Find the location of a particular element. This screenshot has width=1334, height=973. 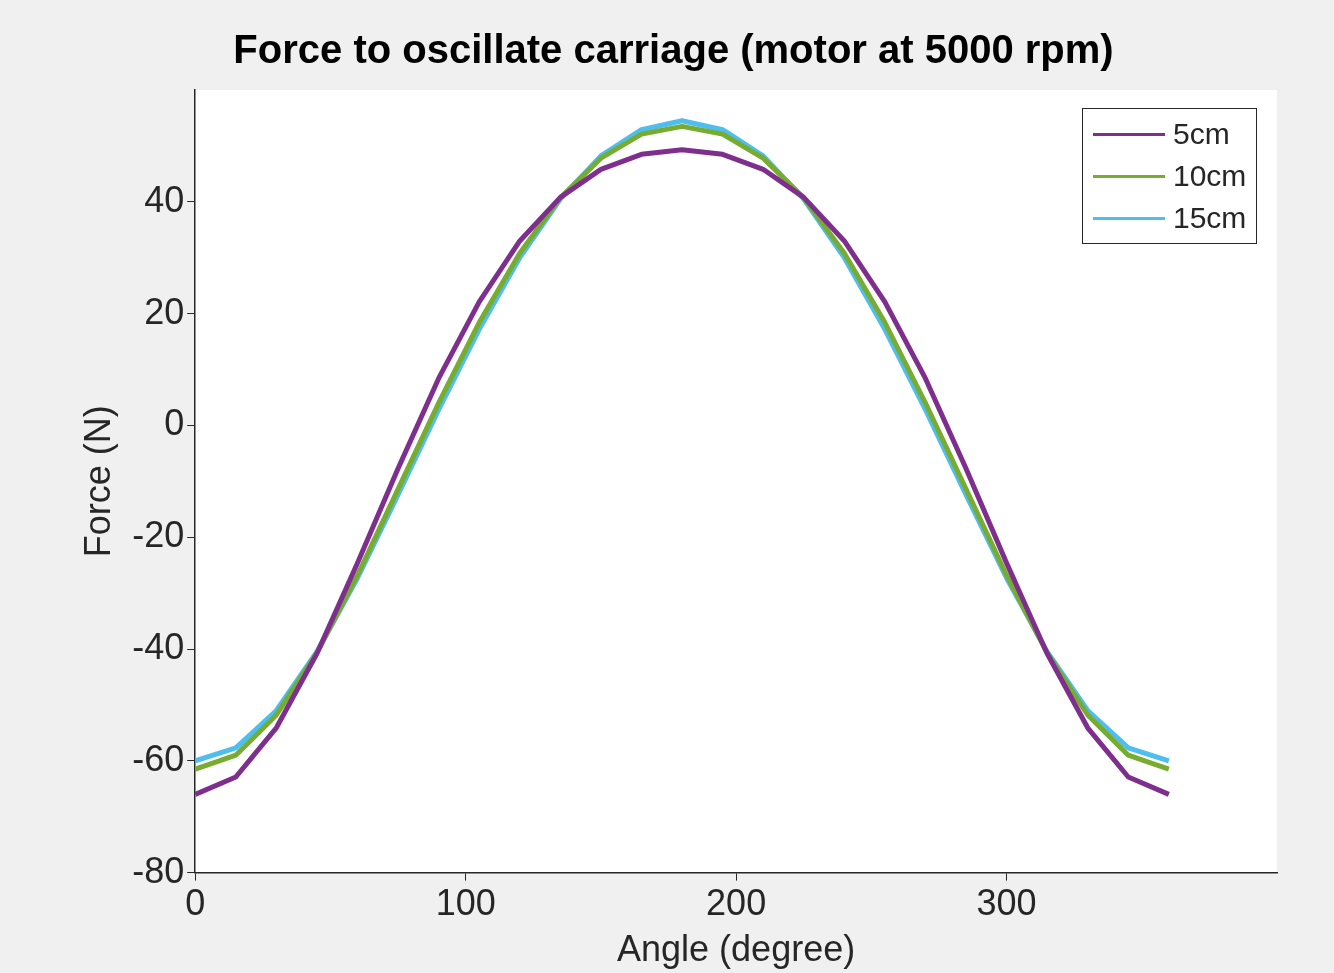

y-tick-label: -80 is located at coordinates (158, 870).